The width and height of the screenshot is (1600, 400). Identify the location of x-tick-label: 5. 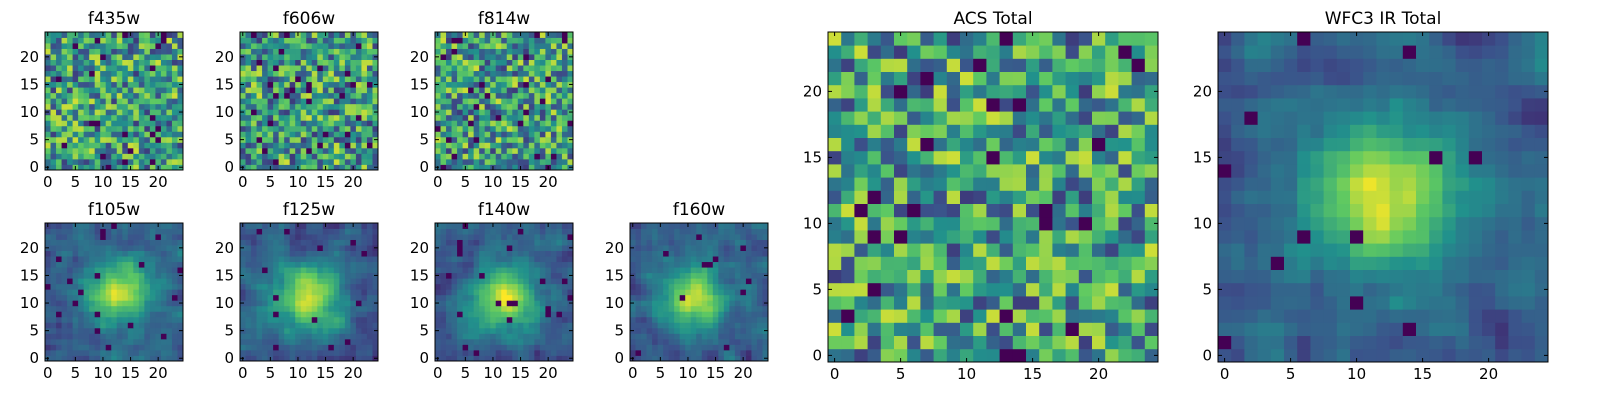
(466, 182).